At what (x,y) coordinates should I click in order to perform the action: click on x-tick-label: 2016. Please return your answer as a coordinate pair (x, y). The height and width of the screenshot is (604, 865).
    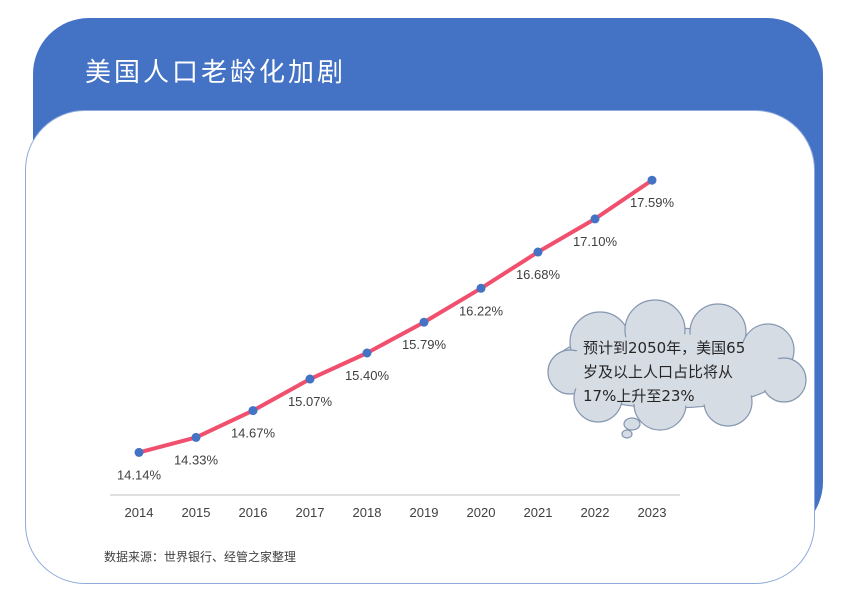
    Looking at the image, I should click on (253, 512).